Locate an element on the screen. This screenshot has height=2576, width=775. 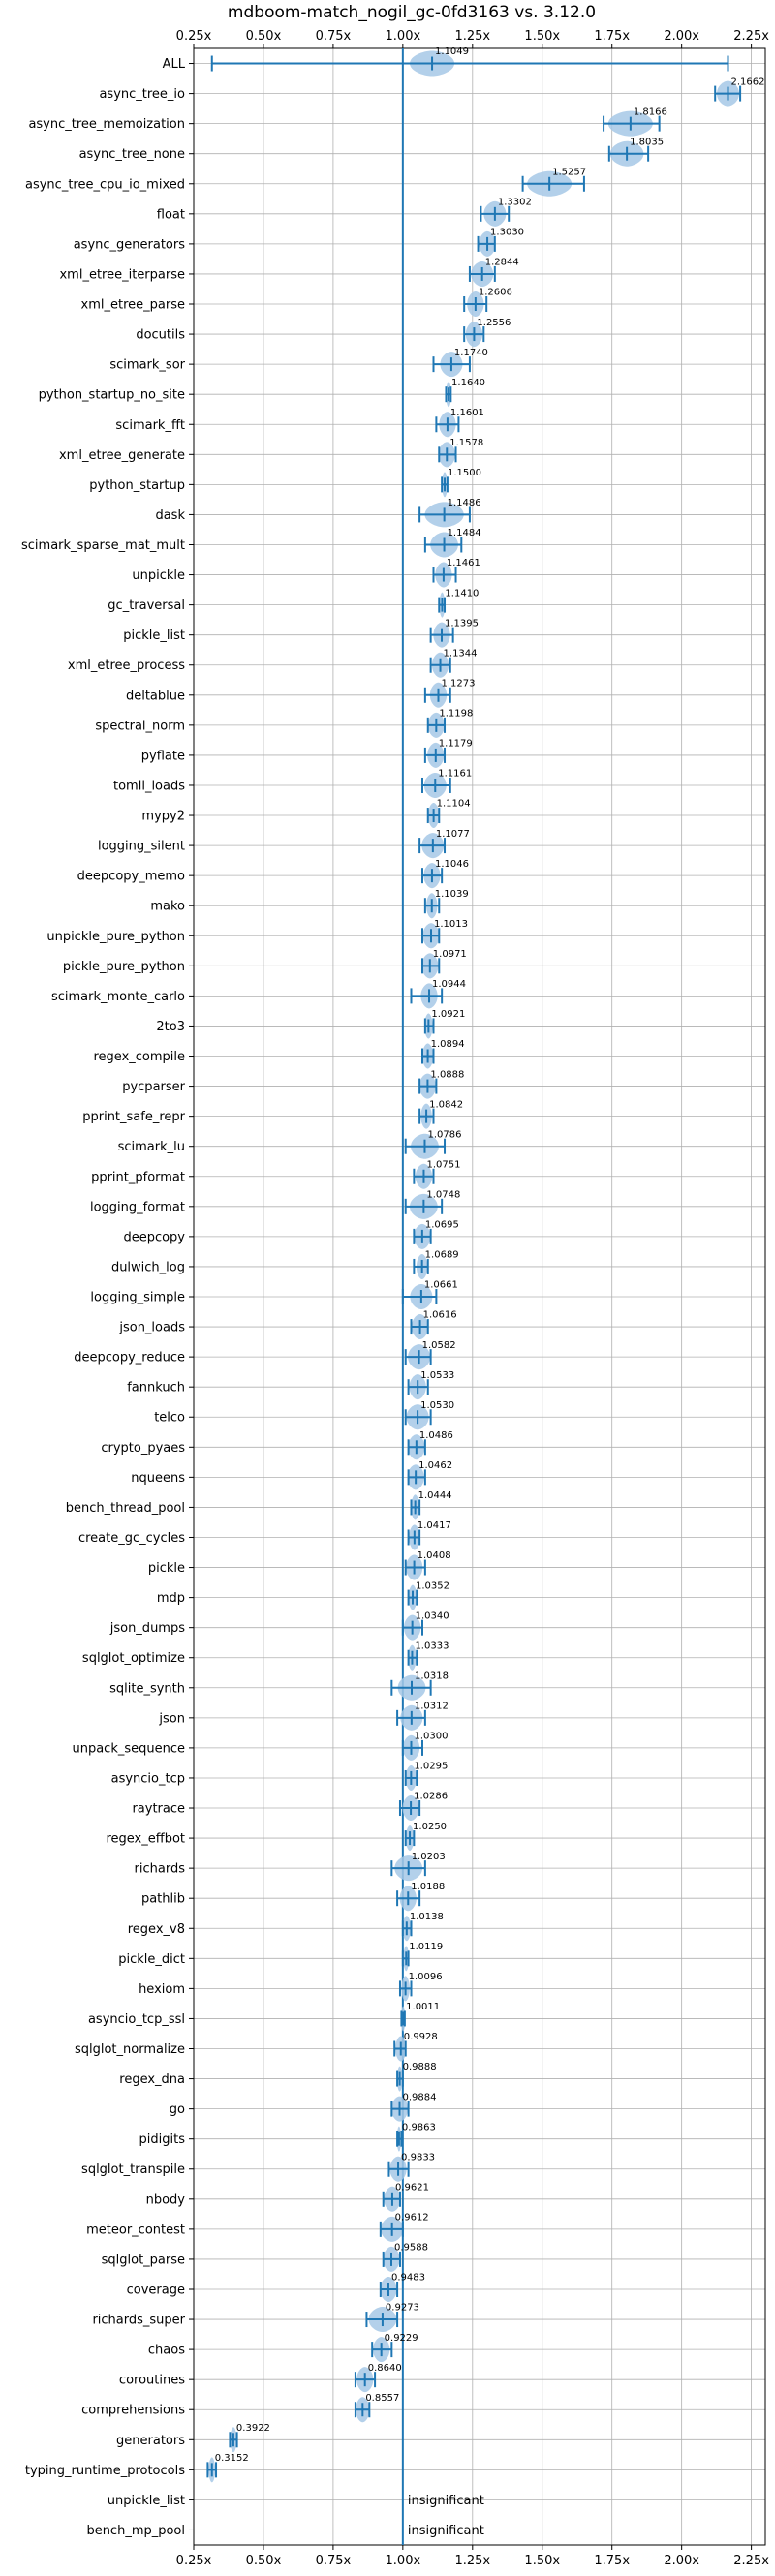
benchmark-label: asyncio_tcp is located at coordinates (148, 1778).